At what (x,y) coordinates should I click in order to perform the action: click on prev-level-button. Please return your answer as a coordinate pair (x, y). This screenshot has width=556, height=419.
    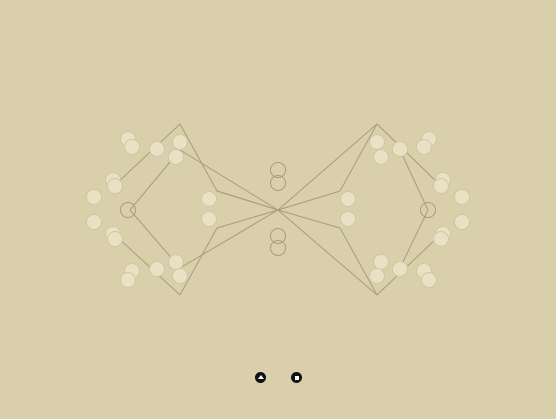
    Looking at the image, I should click on (260, 377).